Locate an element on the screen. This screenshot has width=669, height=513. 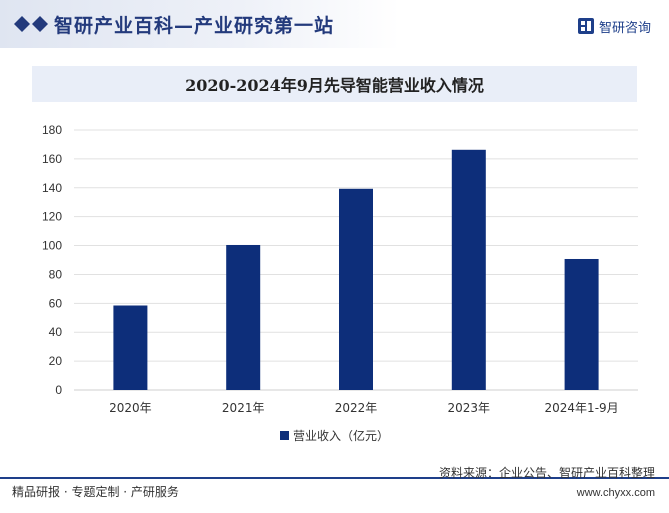
y-tick-label: 80 is located at coordinates (56, 274).